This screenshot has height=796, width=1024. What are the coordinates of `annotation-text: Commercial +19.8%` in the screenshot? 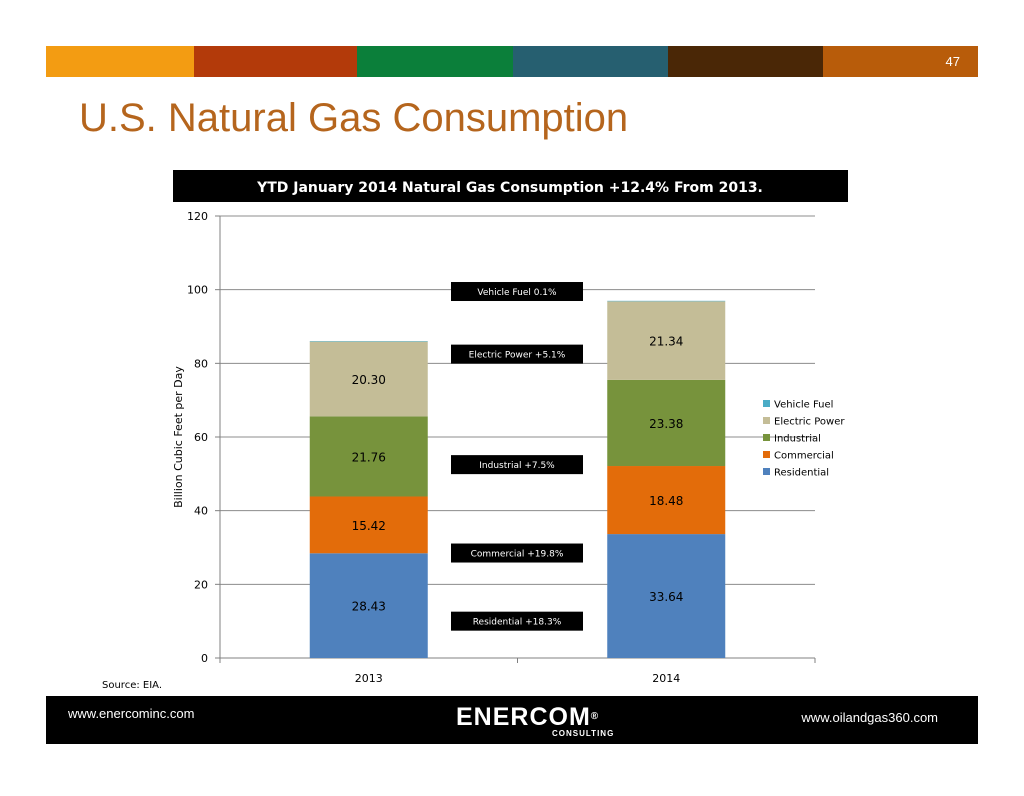 It's located at (517, 555).